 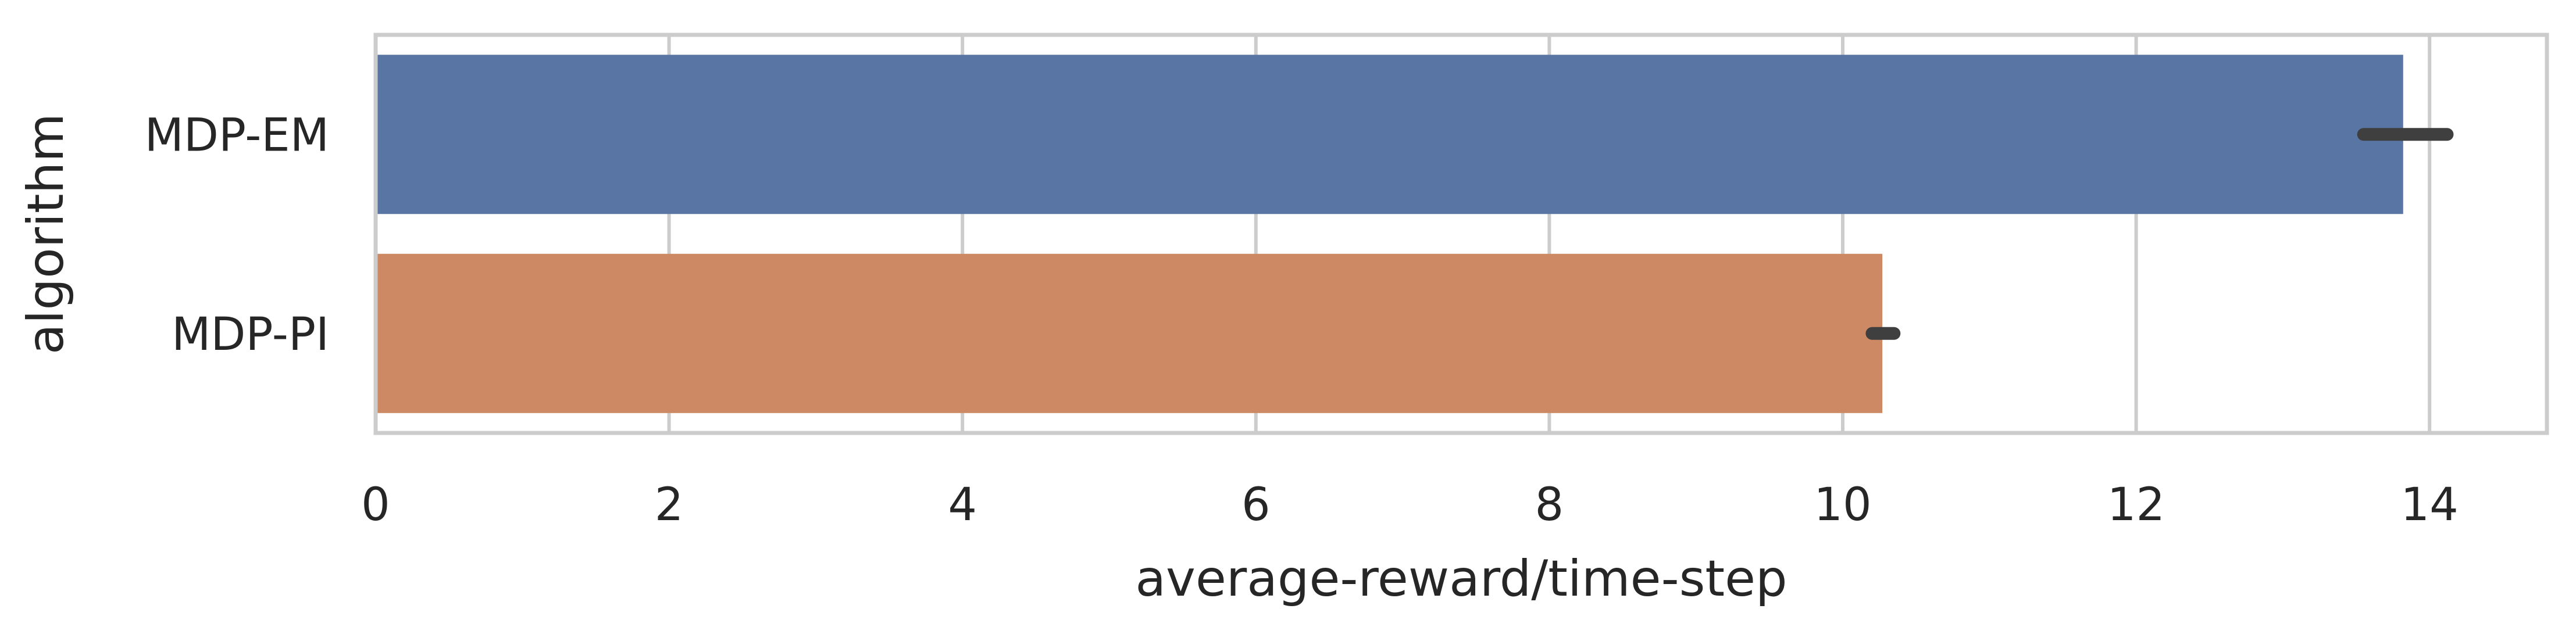 I want to click on x-tick-label: 14, so click(x=2430, y=505).